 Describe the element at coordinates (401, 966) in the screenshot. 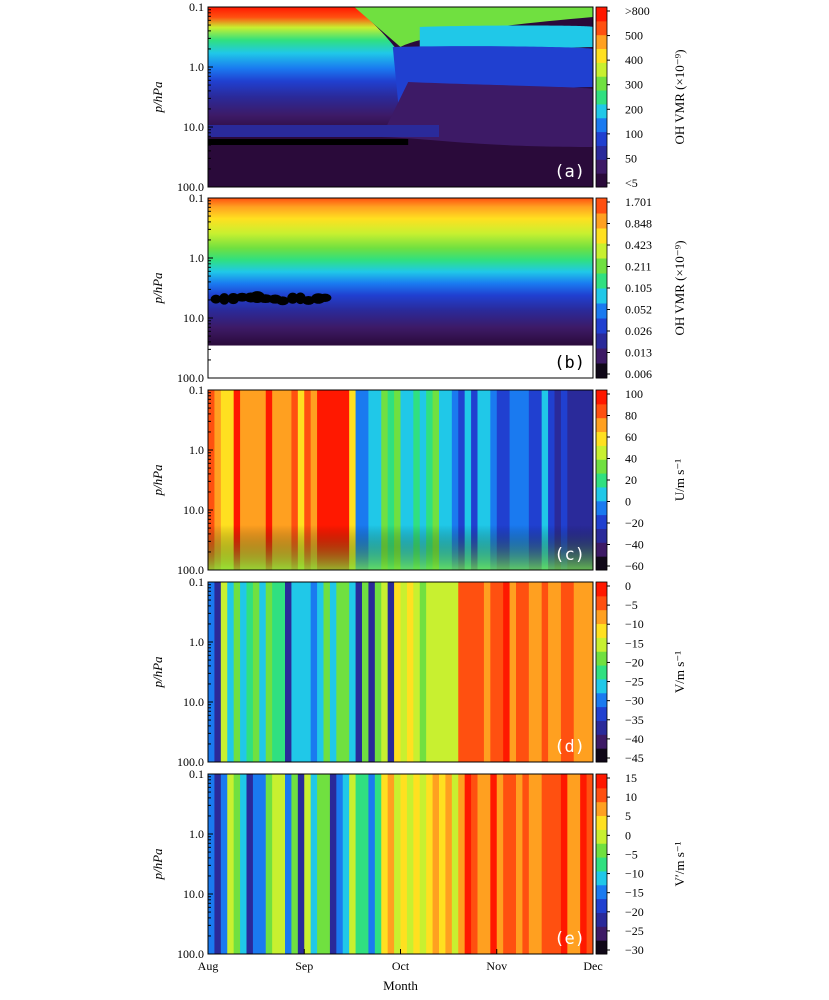

I see `x-tick-label: Oct` at that location.